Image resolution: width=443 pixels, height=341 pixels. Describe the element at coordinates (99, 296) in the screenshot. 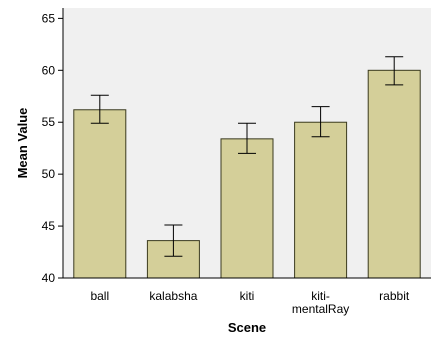

I see `x-tick-label-0: ball` at that location.